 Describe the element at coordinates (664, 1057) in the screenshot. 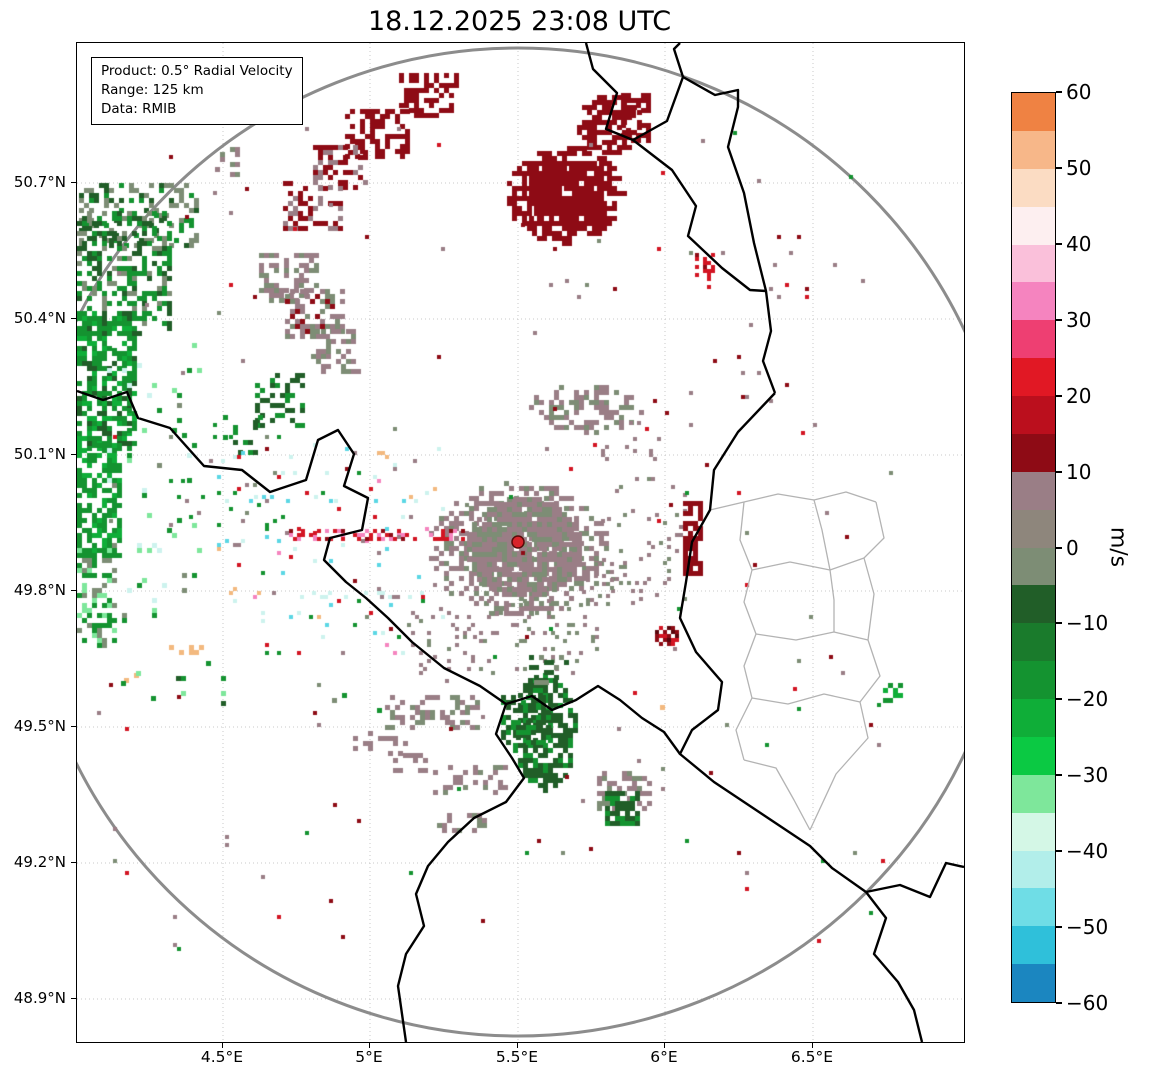

I see `x-tick-label: 6°E` at that location.